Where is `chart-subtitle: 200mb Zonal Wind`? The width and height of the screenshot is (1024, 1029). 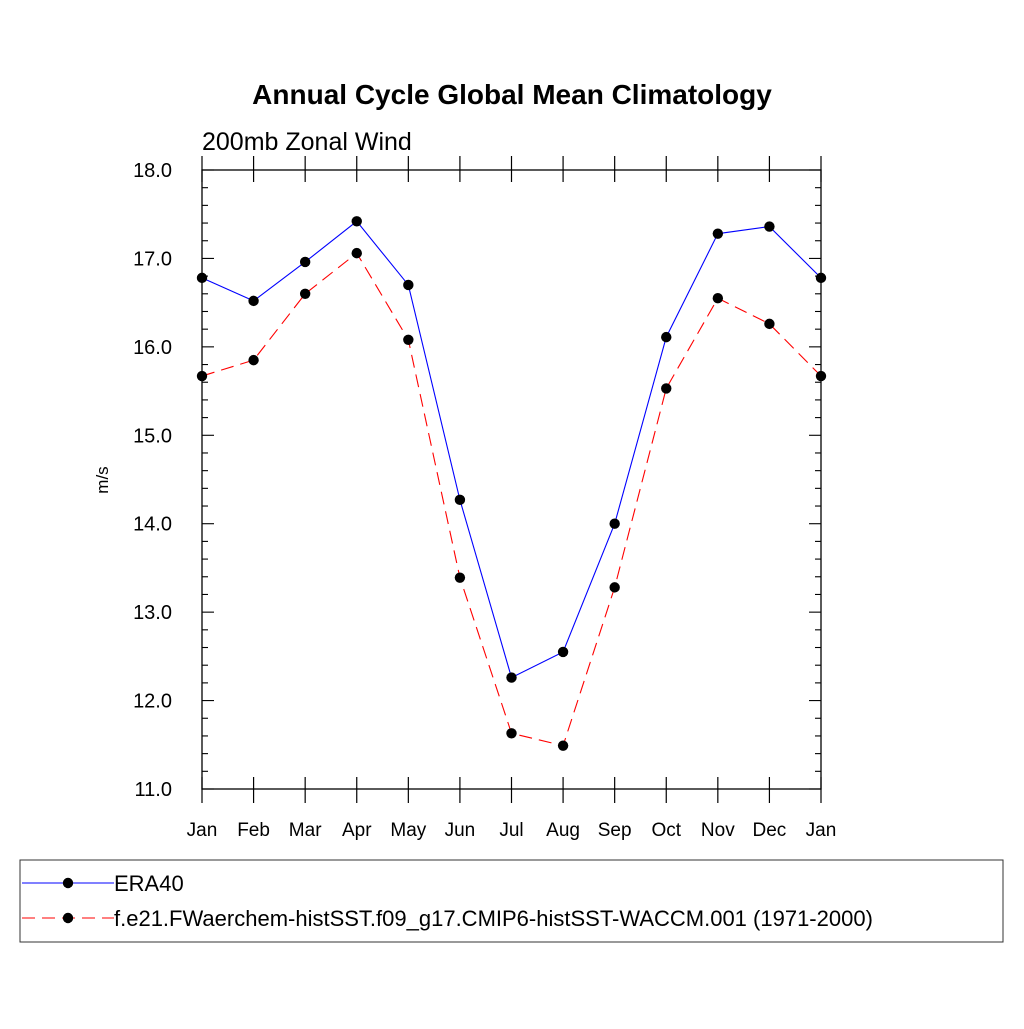 chart-subtitle: 200mb Zonal Wind is located at coordinates (307, 142).